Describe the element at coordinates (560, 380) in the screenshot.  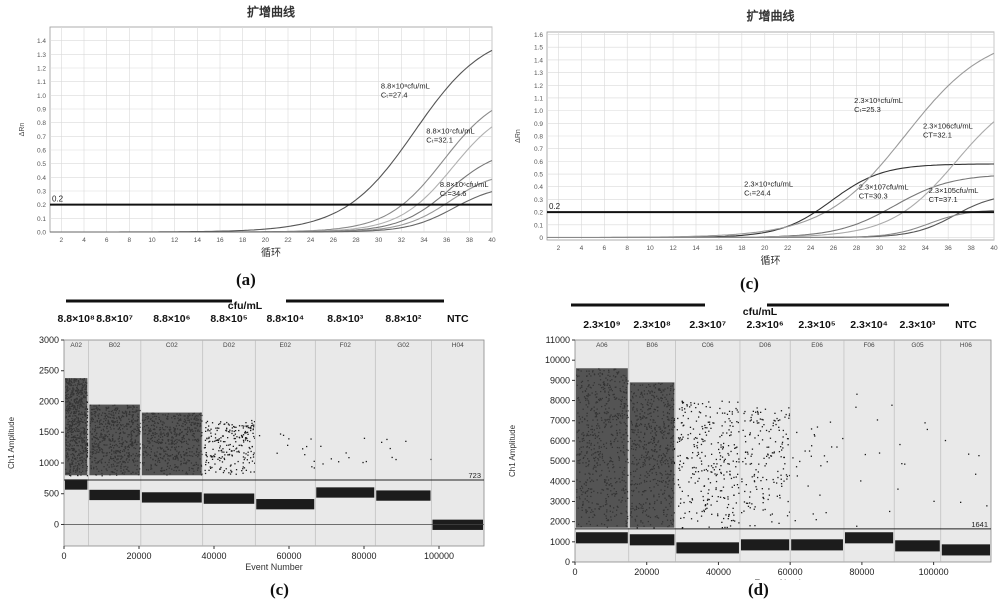
I see `y-tick-label: 9000` at that location.